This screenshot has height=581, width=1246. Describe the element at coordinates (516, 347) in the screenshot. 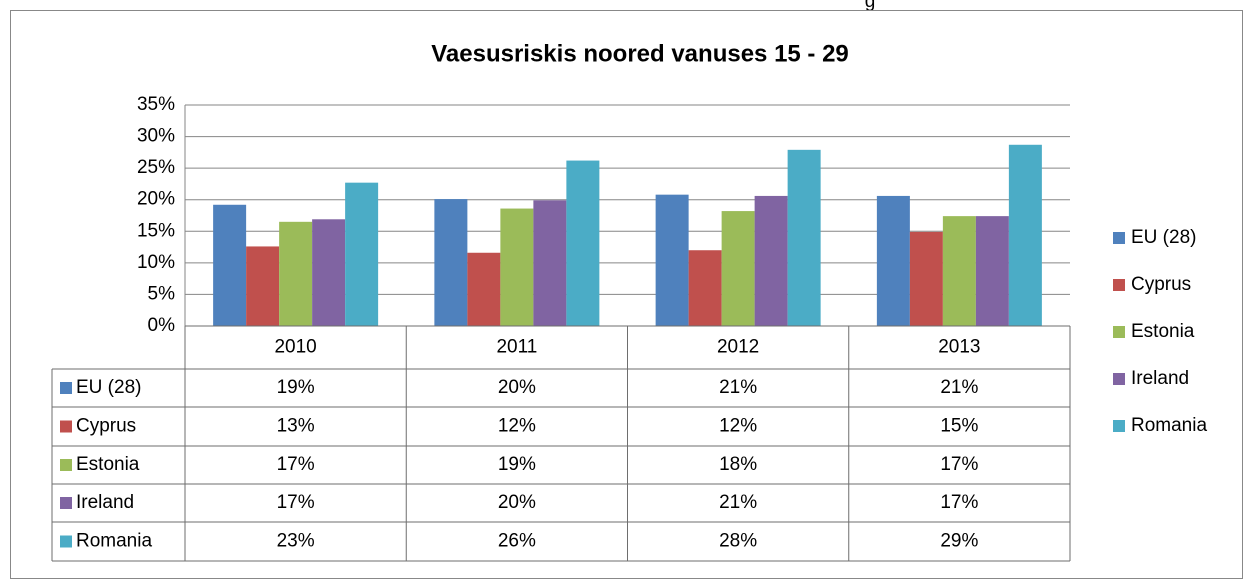

I see `x-tick-label: 2011` at that location.